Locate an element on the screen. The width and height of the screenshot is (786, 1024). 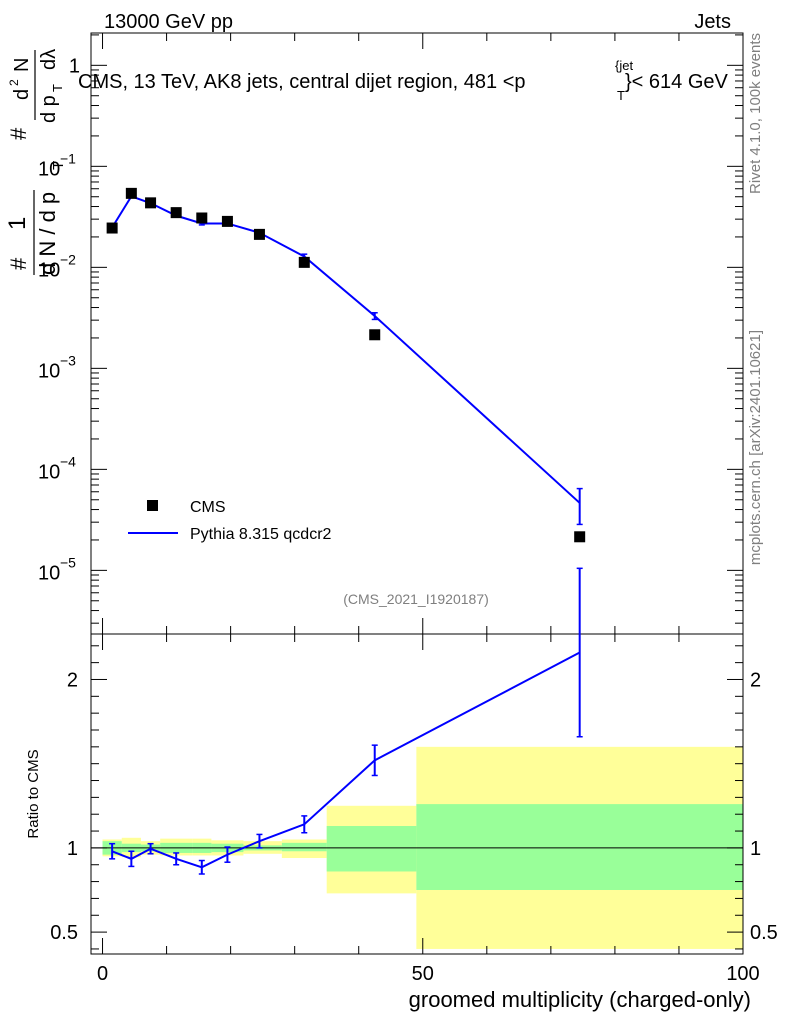
ratio-stat-uncertainty-band is located at coordinates (422, 847).